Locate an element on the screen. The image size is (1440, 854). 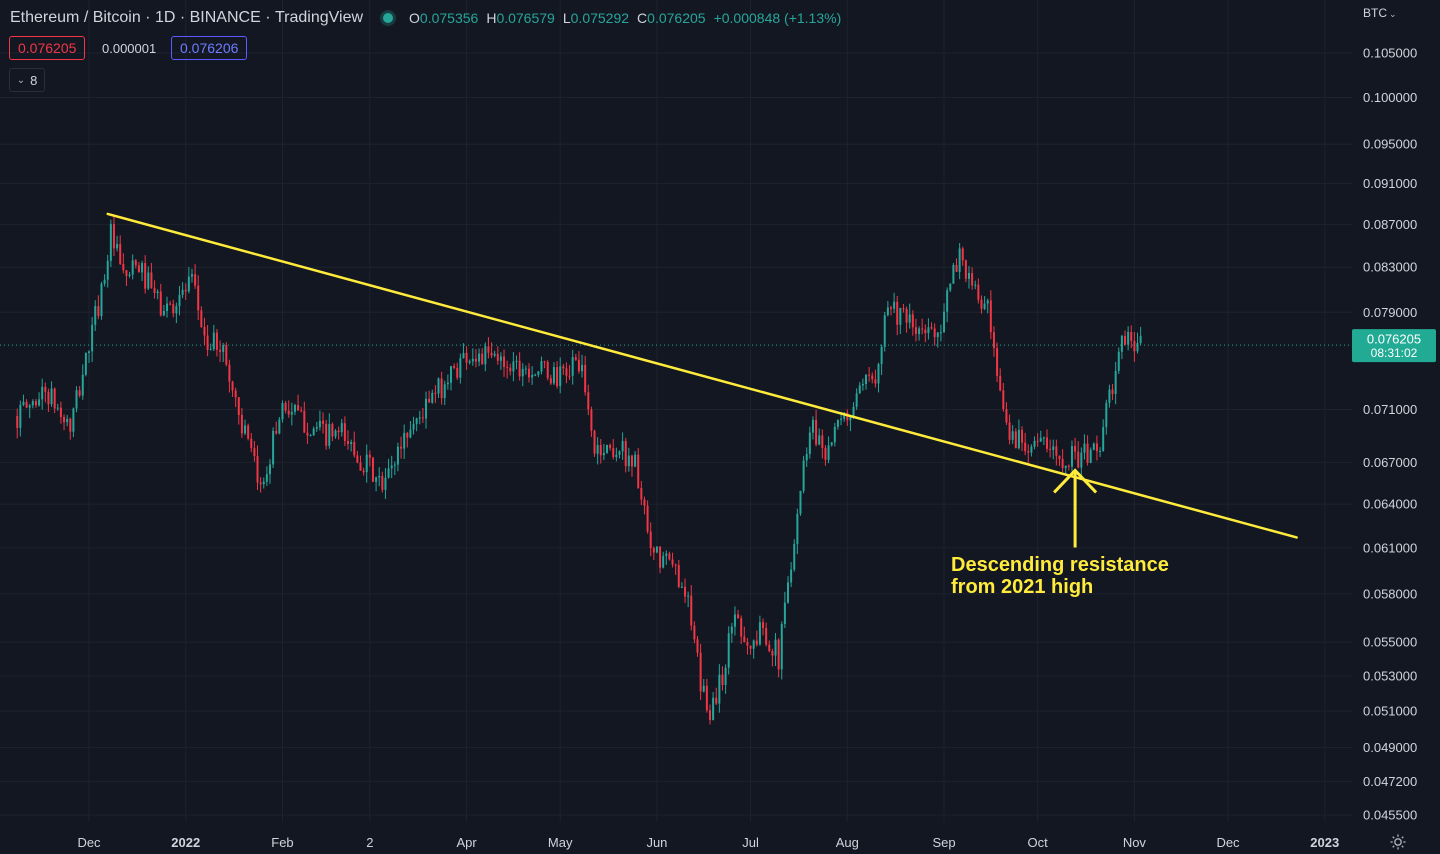
market-status-icon is located at coordinates (388, 18).